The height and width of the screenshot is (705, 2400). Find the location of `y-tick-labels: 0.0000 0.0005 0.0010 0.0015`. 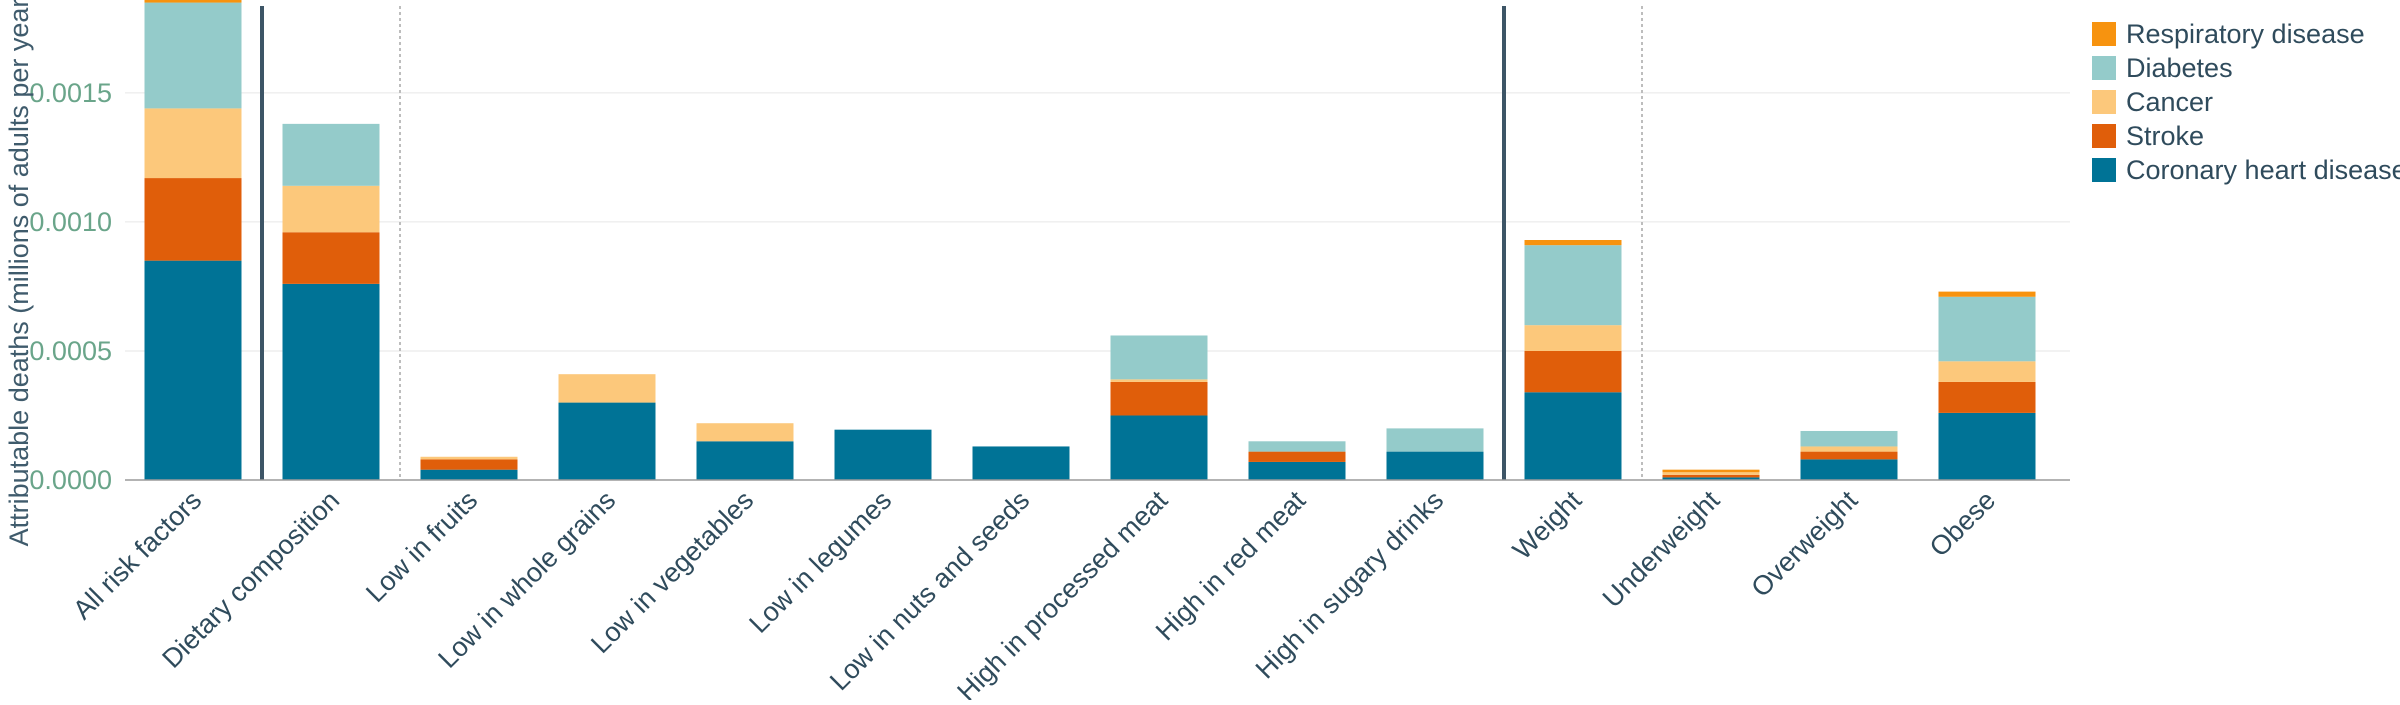

y-tick-labels: 0.0000 0.0005 0.0010 0.0015 is located at coordinates (70, 286).